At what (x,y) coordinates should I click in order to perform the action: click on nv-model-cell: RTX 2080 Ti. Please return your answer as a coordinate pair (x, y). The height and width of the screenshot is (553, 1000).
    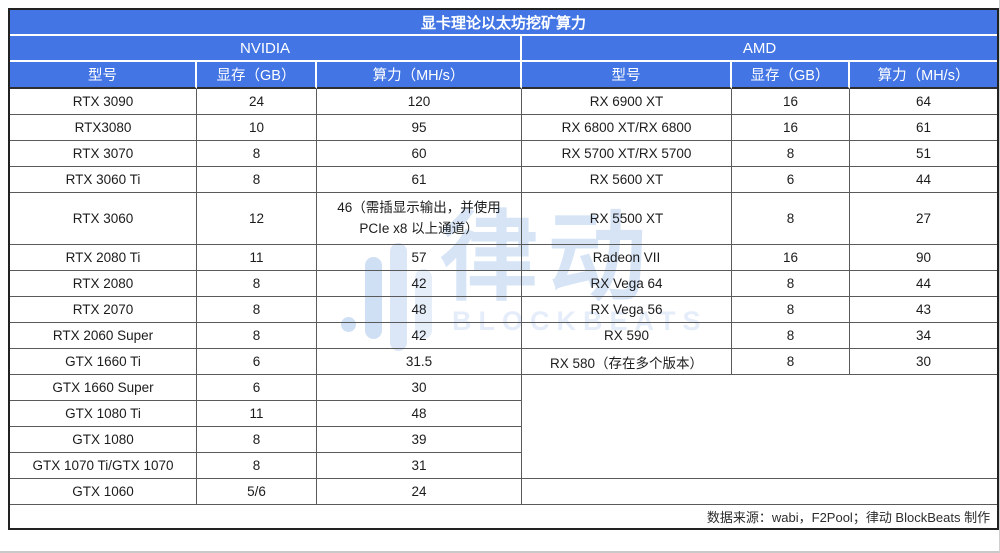
    Looking at the image, I should click on (103, 258).